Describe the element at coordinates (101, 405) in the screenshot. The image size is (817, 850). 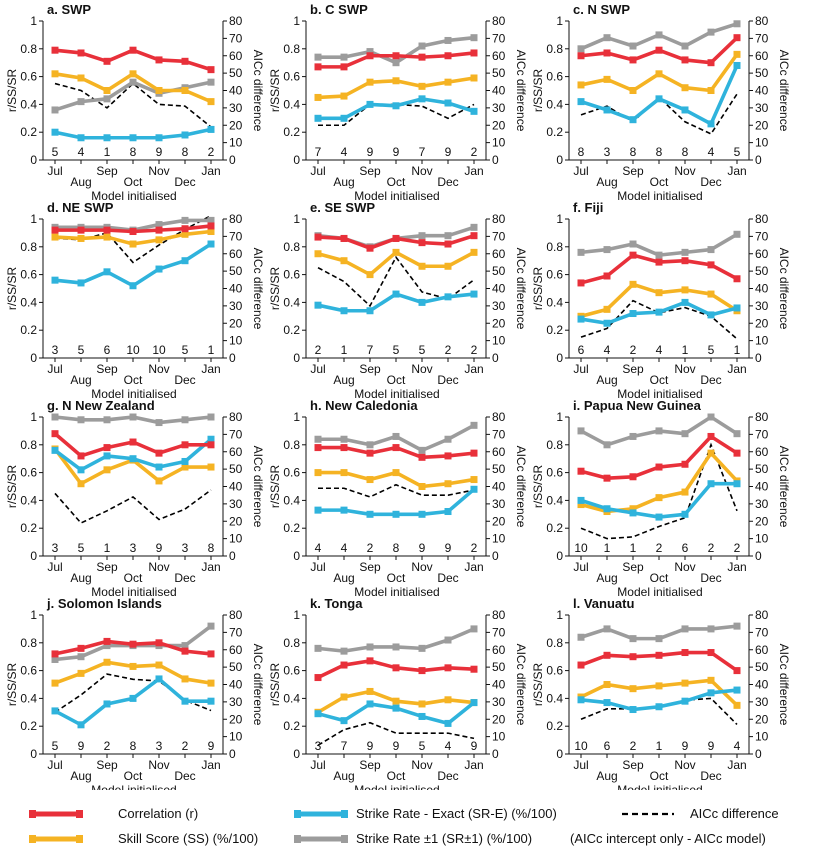
I see `panel-title: g. N New Zealand` at that location.